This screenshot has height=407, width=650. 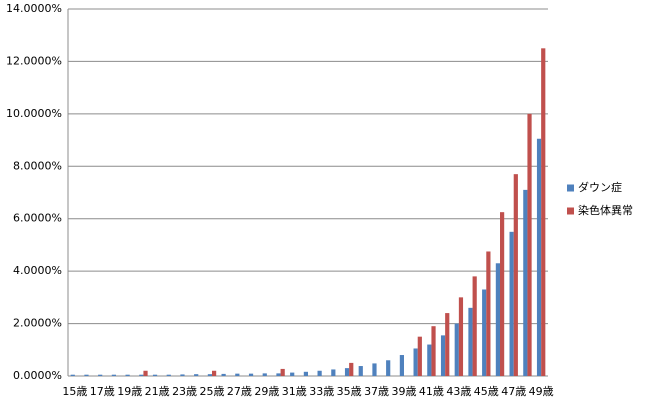 What do you see at coordinates (486, 391) in the screenshot?
I see `x-tick-label: 45歳` at bounding box center [486, 391].